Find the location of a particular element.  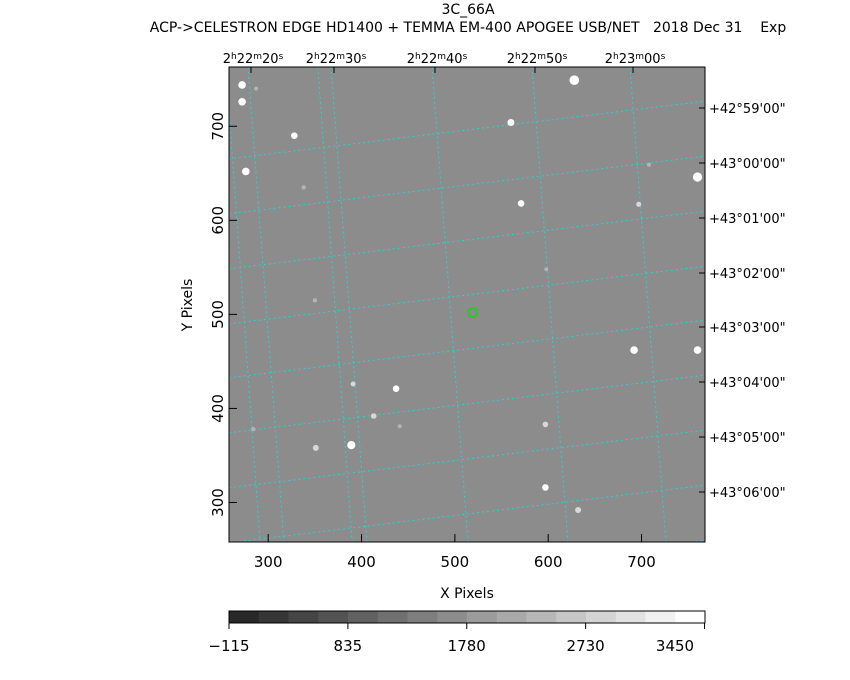

object-title: 3C_66A is located at coordinates (468, 10).